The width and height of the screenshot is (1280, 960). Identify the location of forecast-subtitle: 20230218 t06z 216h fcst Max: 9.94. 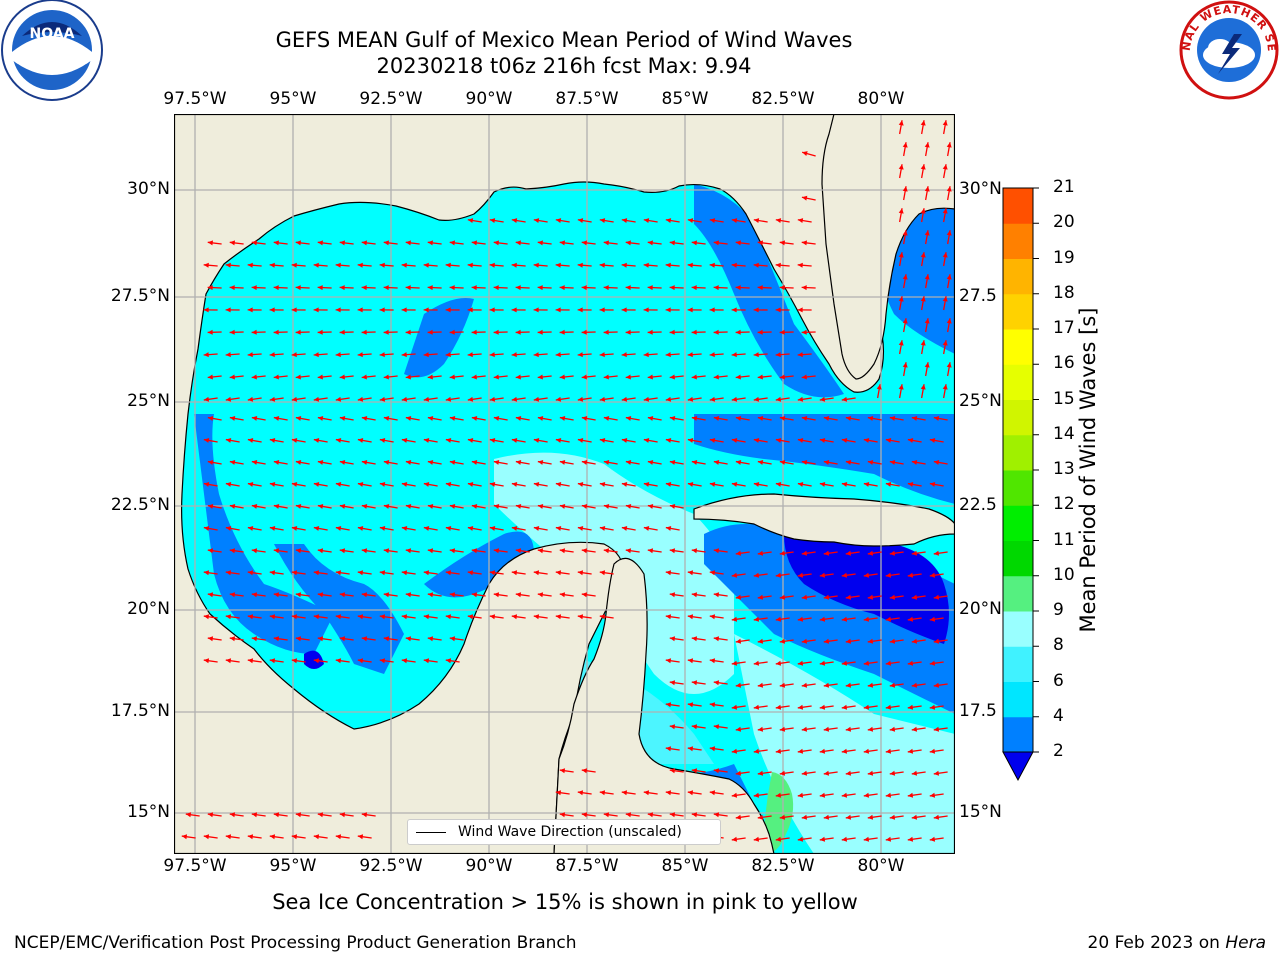
(564, 66).